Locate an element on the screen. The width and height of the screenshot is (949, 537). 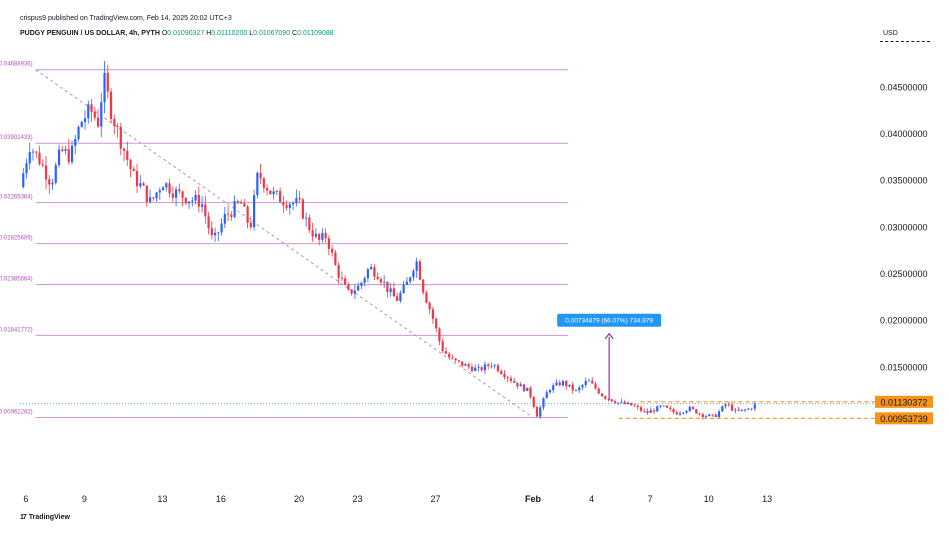
price-axis-tick: 0.03000000 is located at coordinates (904, 227).